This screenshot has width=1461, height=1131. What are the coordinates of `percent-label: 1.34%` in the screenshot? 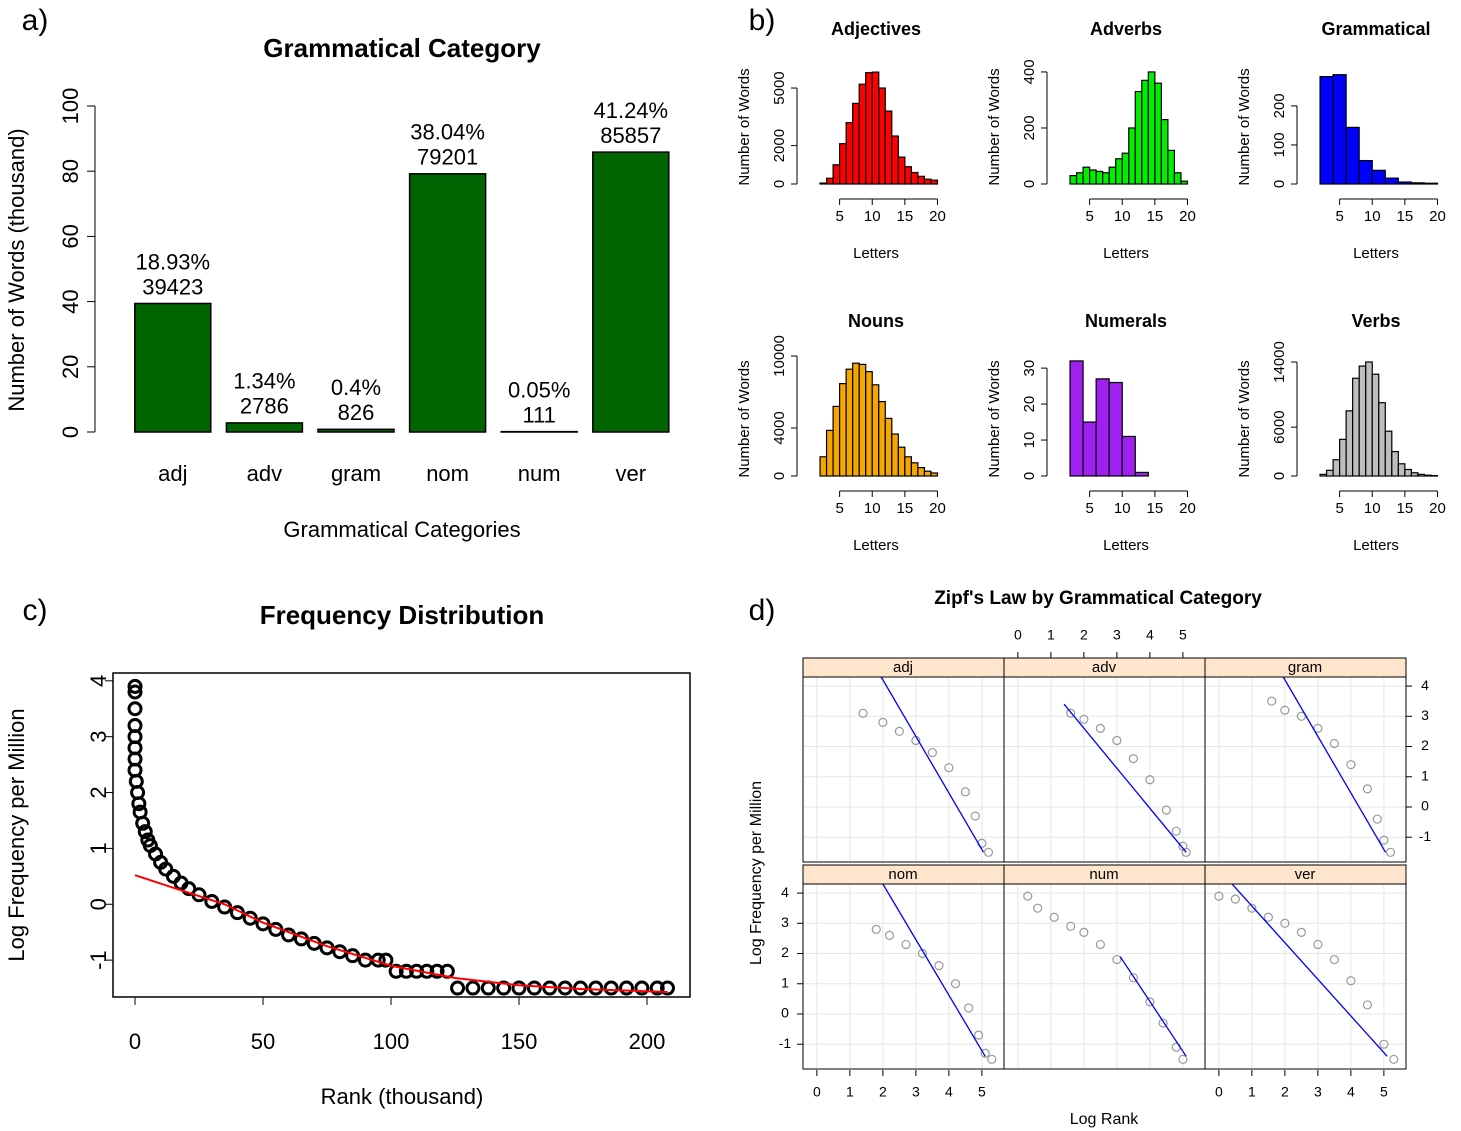 It's located at (264, 381).